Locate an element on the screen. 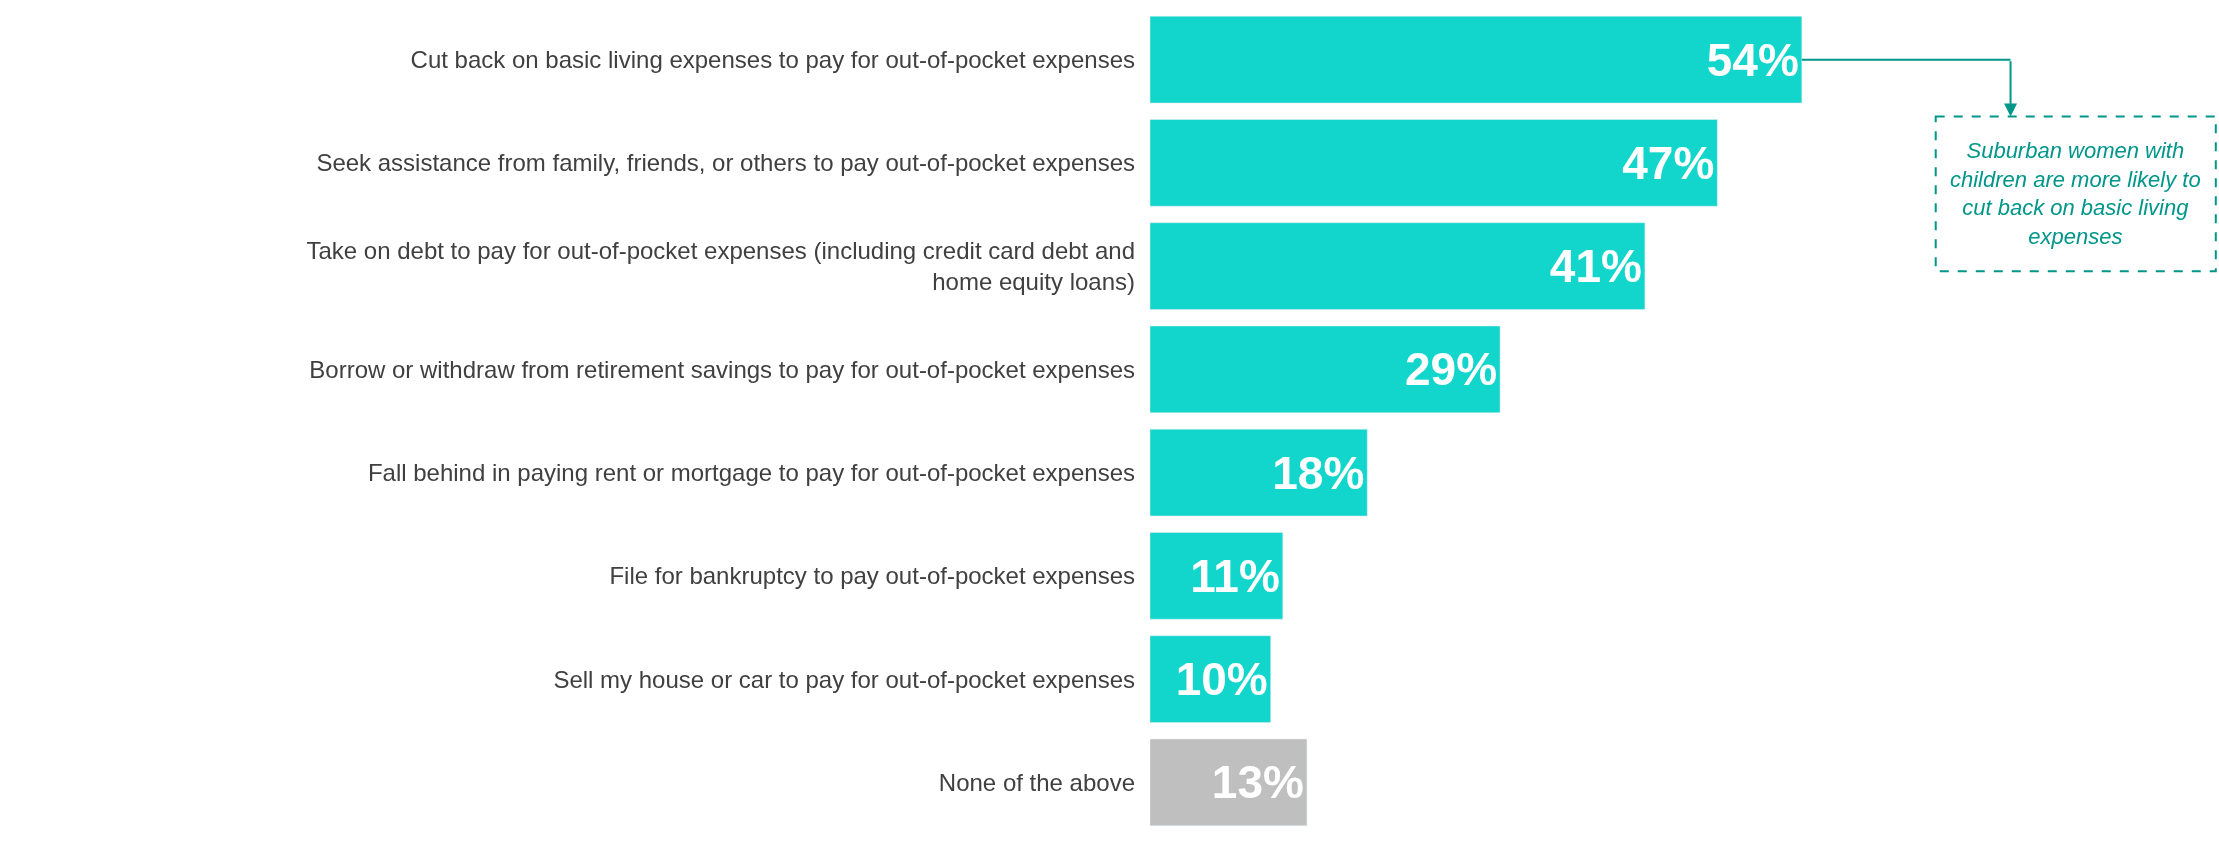 This screenshot has height=842, width=2219. data-label: 54% is located at coordinates (1752, 59).